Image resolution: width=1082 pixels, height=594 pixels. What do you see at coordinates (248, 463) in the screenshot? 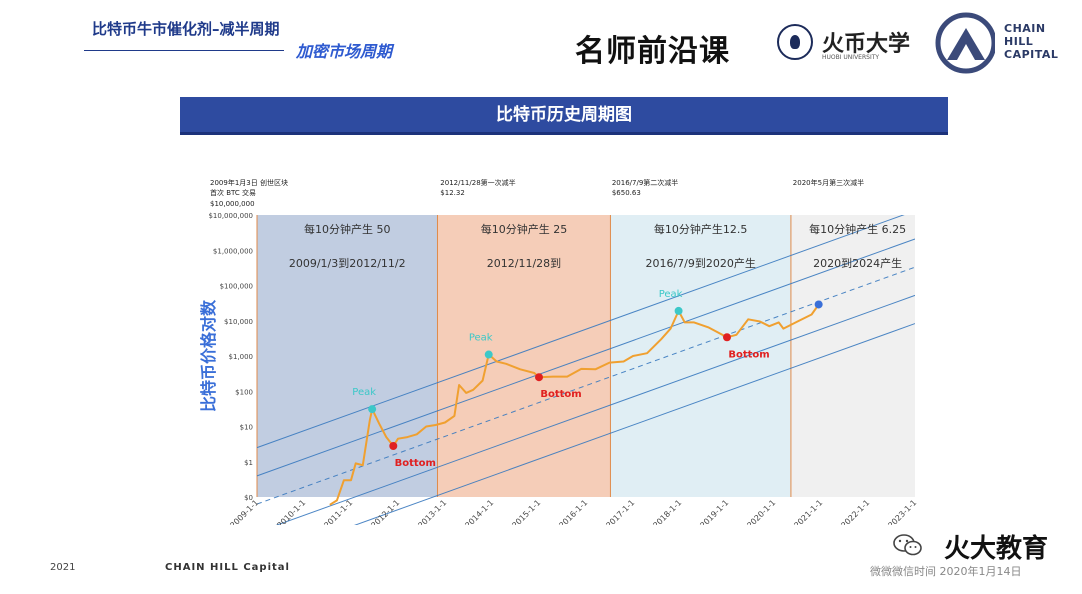
I see `y-tick-label: $1` at bounding box center [248, 463].